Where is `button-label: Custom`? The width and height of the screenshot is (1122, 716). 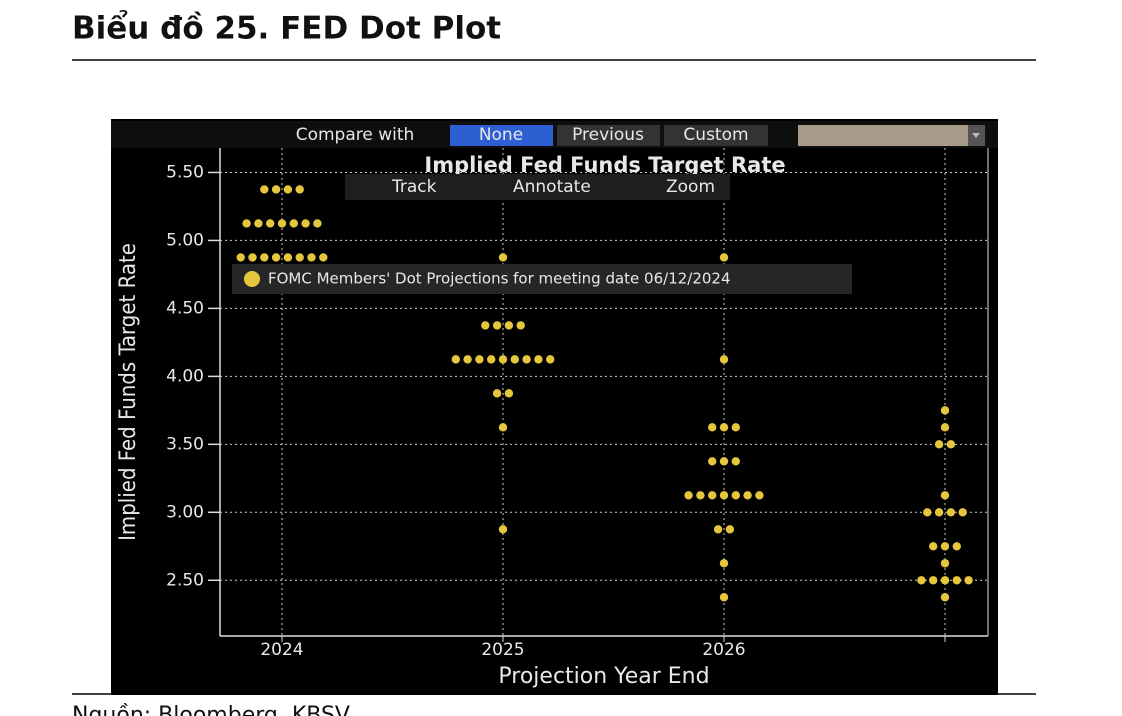
button-label: Custom is located at coordinates (715, 135).